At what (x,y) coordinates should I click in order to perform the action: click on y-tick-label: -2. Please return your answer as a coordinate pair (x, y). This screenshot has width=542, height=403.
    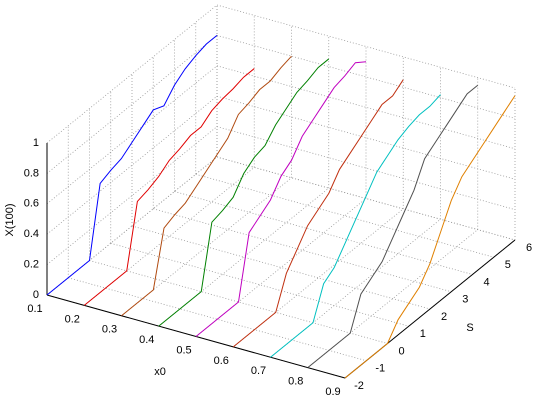
    Looking at the image, I should click on (359, 386).